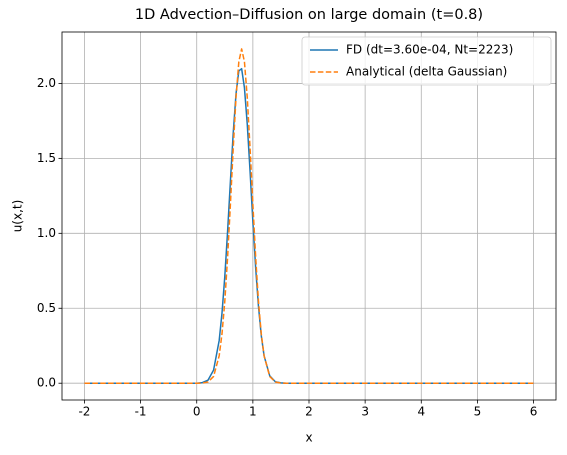  I want to click on x-tick-label: -2, so click(84, 412).